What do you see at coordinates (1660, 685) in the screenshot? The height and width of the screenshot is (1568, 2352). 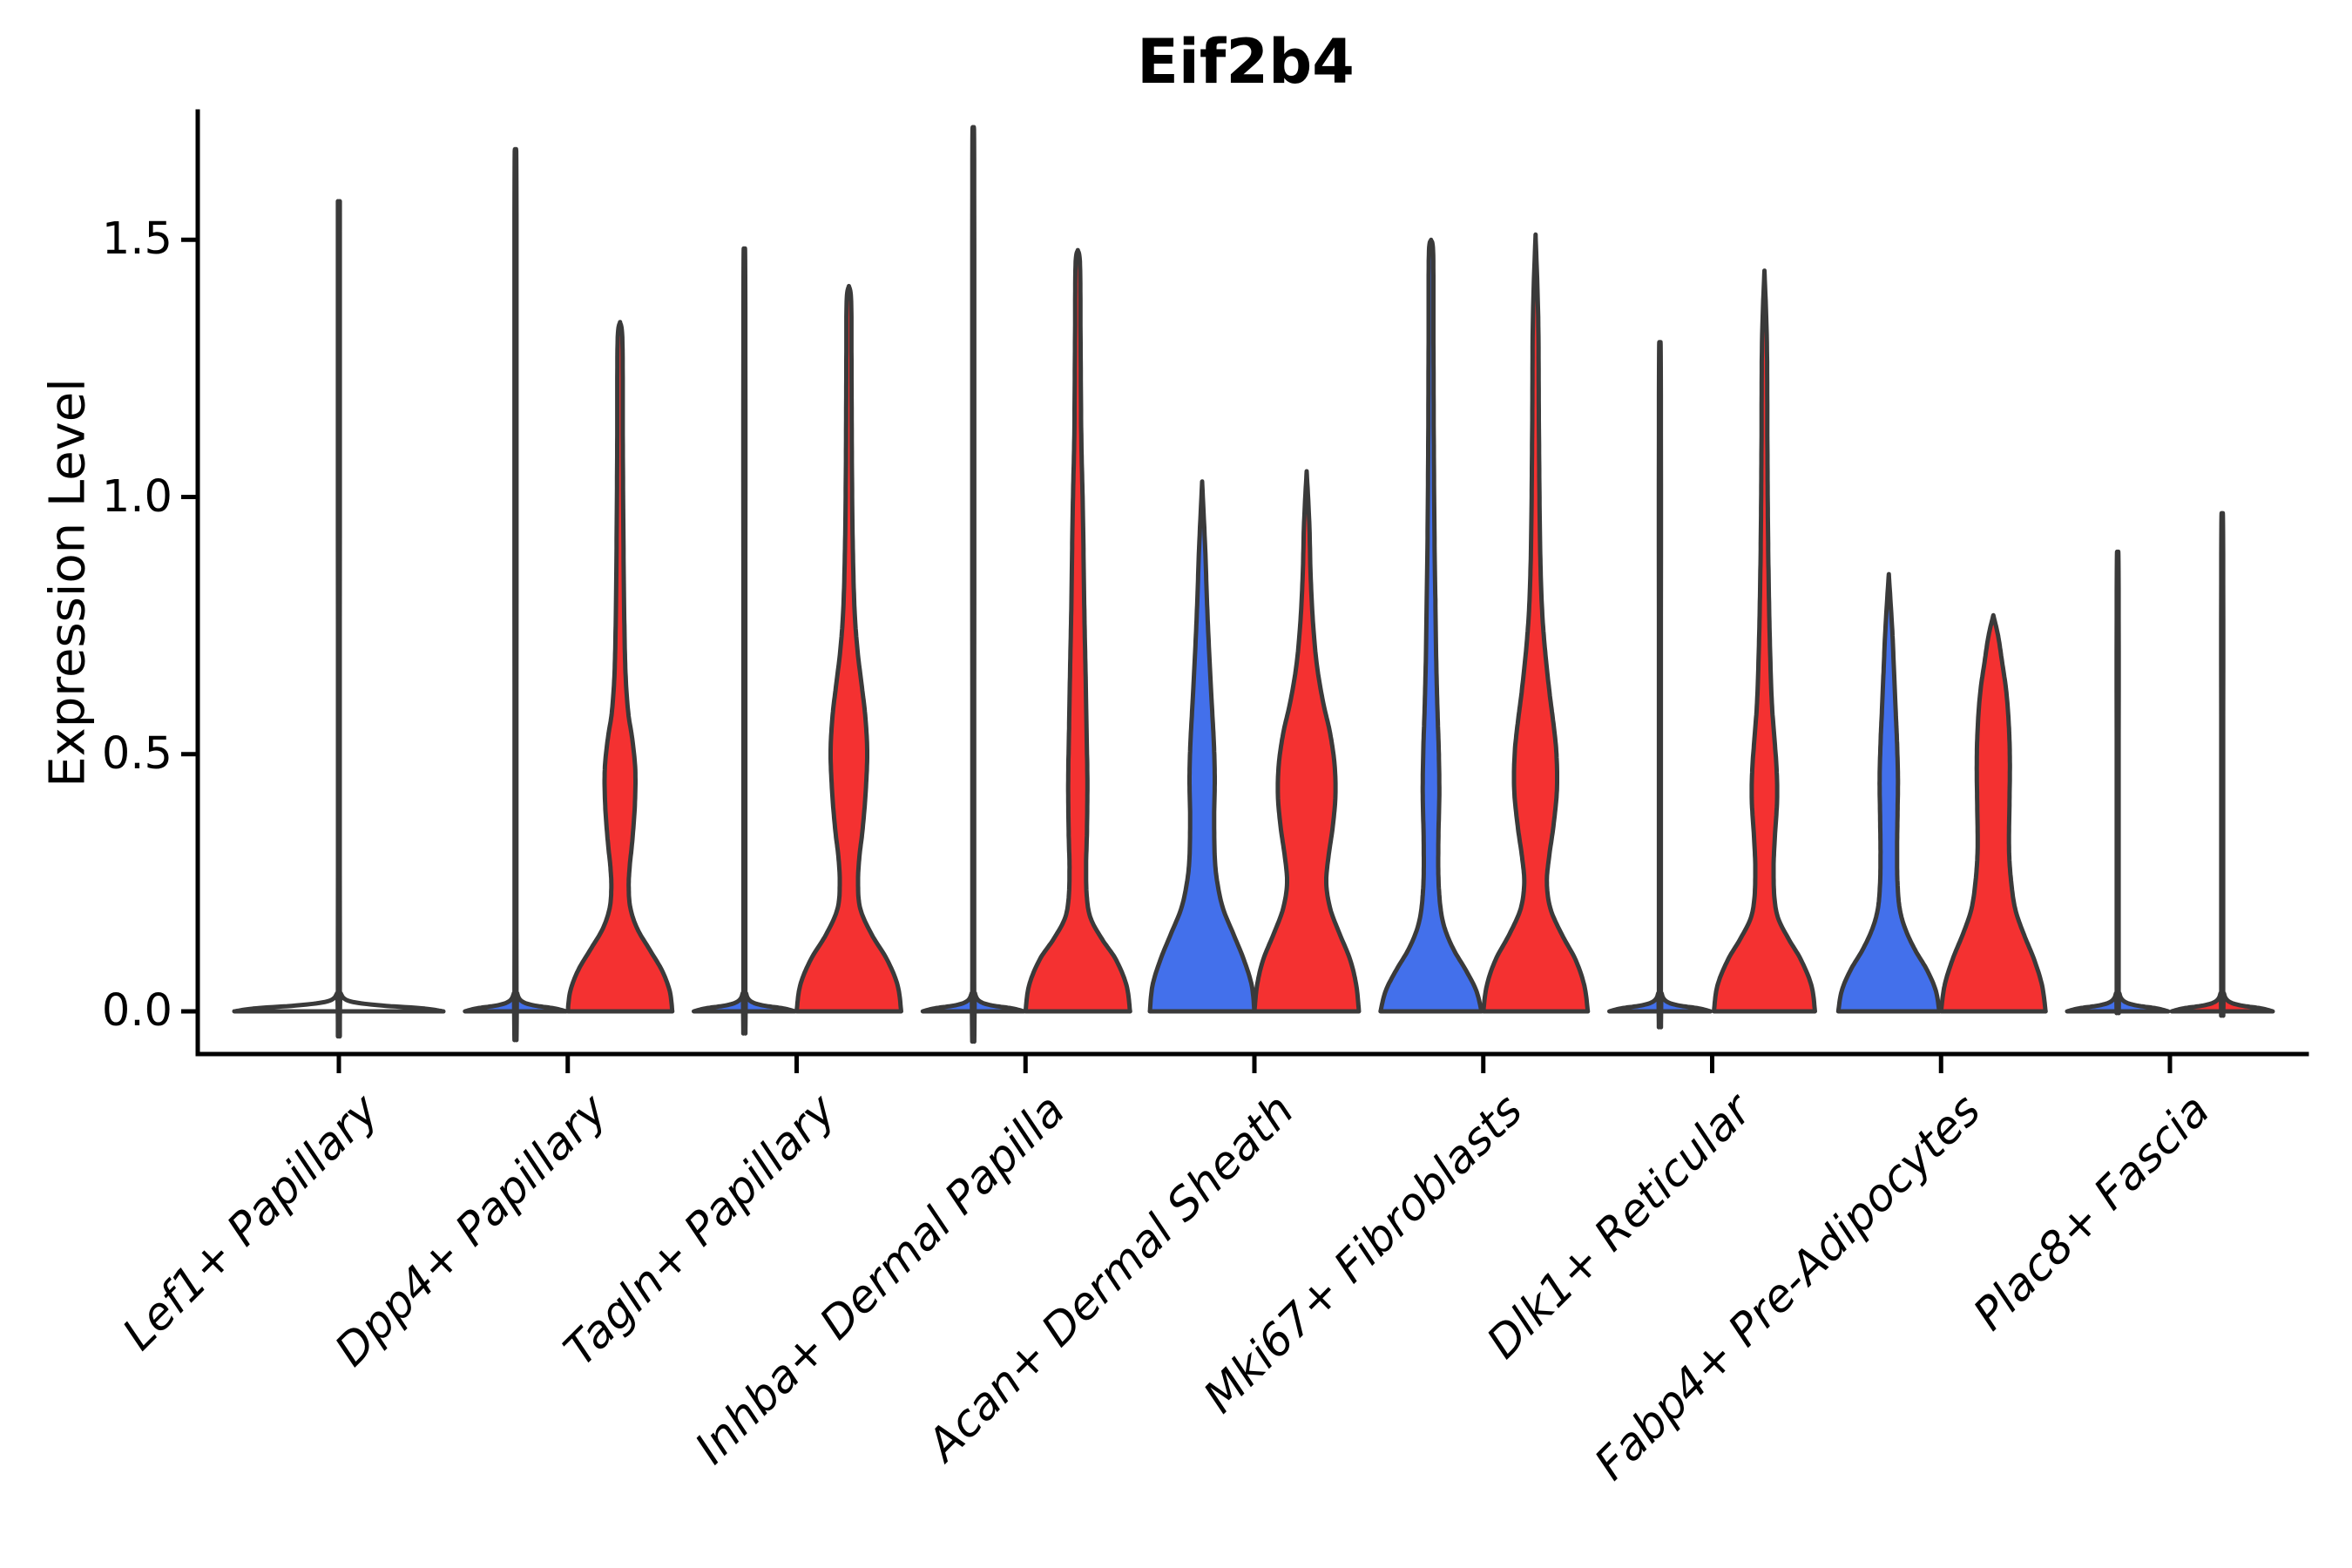 I see `violin-dlk1-reticular-left` at bounding box center [1660, 685].